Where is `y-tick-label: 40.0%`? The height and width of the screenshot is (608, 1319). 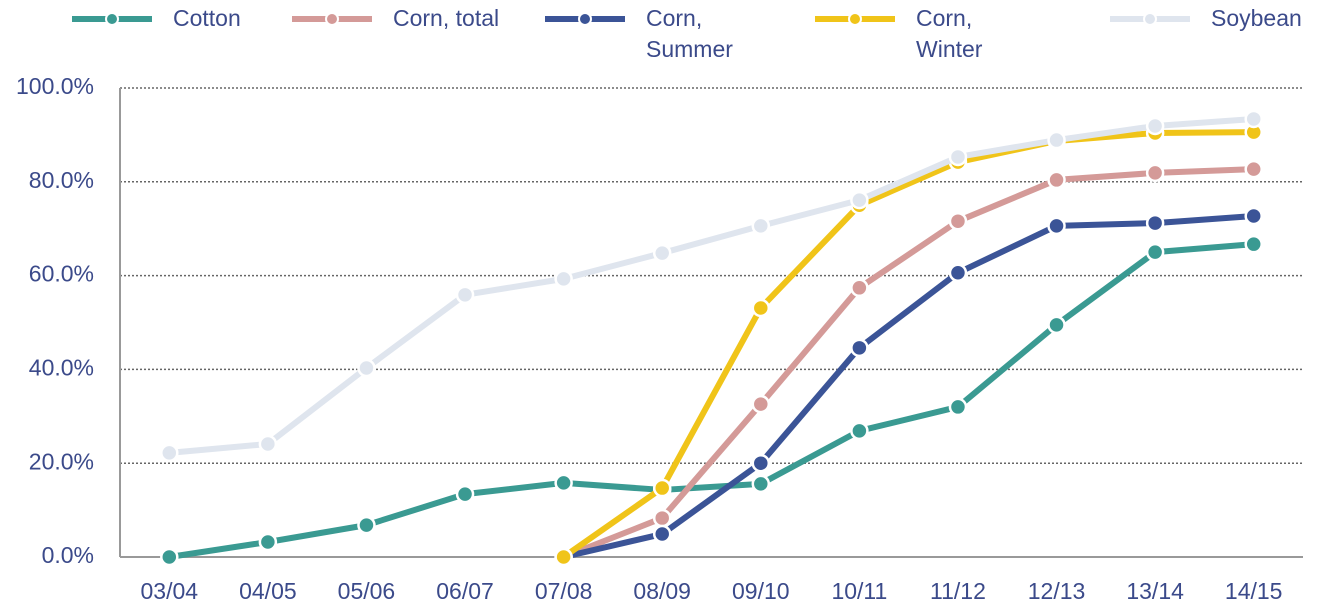
y-tick-label: 40.0% is located at coordinates (61, 367).